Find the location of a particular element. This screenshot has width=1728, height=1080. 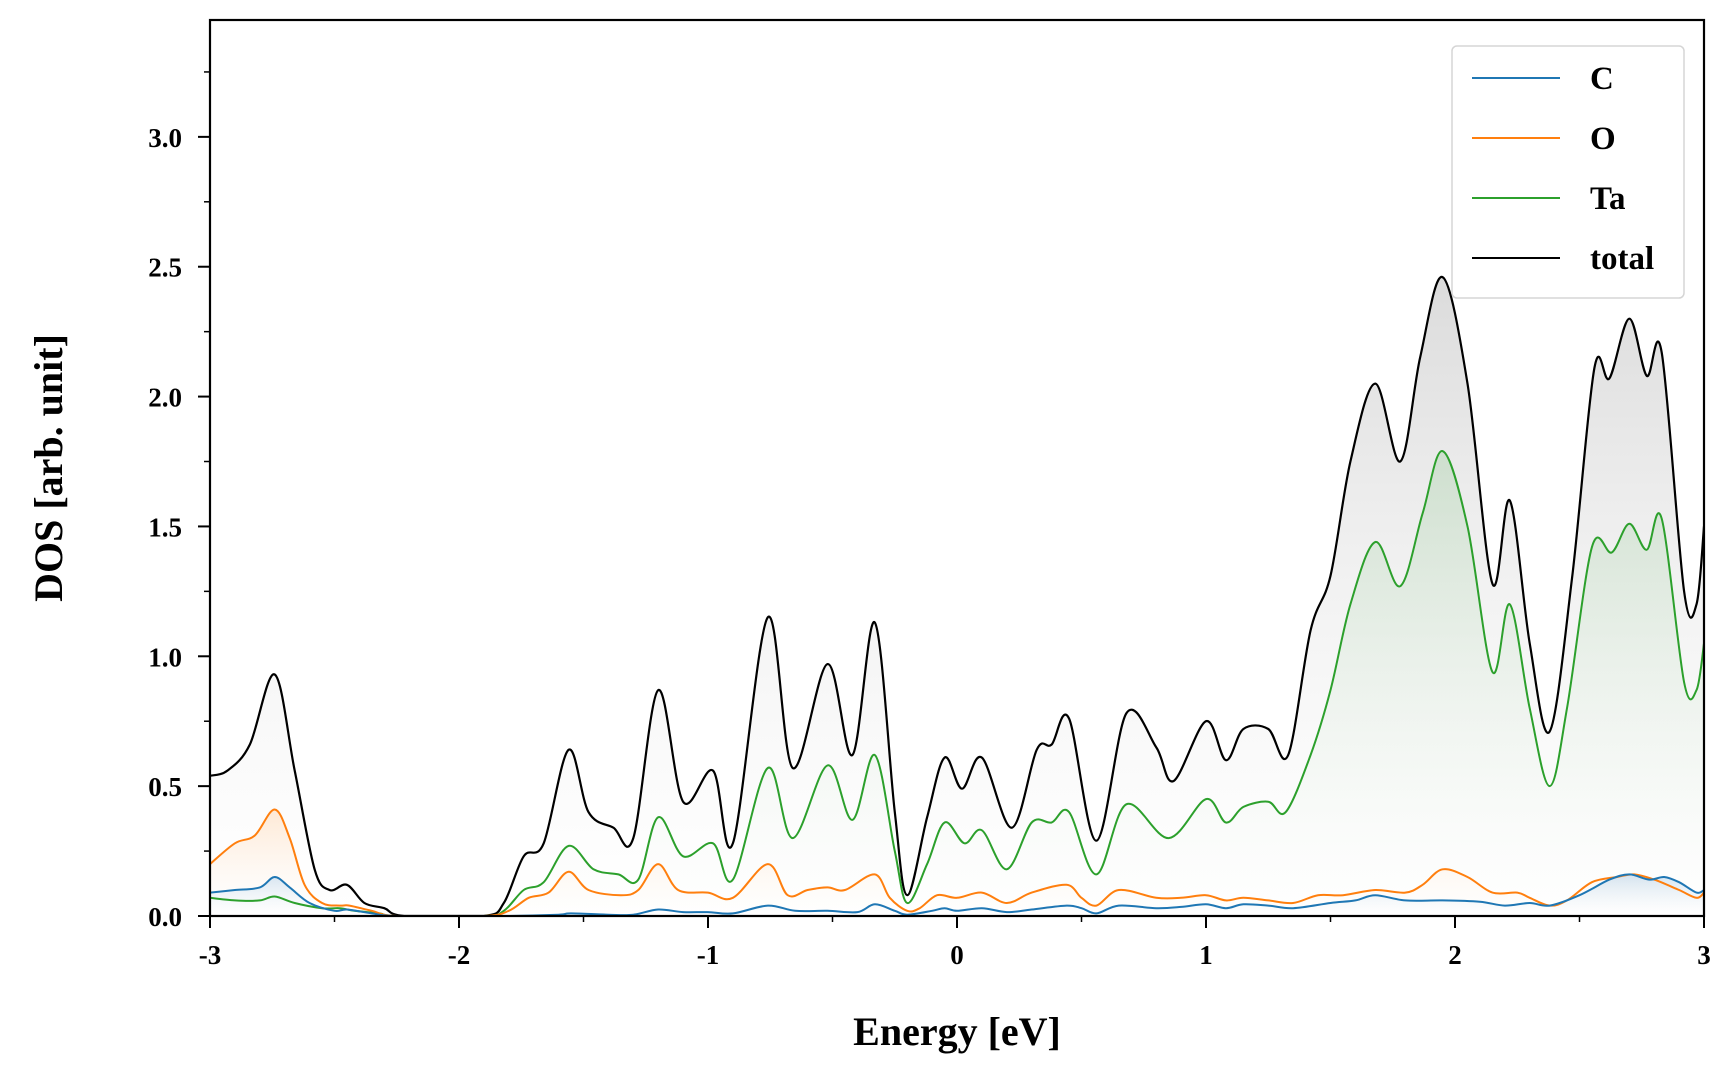

x-tick-label: 0 is located at coordinates (957, 955).